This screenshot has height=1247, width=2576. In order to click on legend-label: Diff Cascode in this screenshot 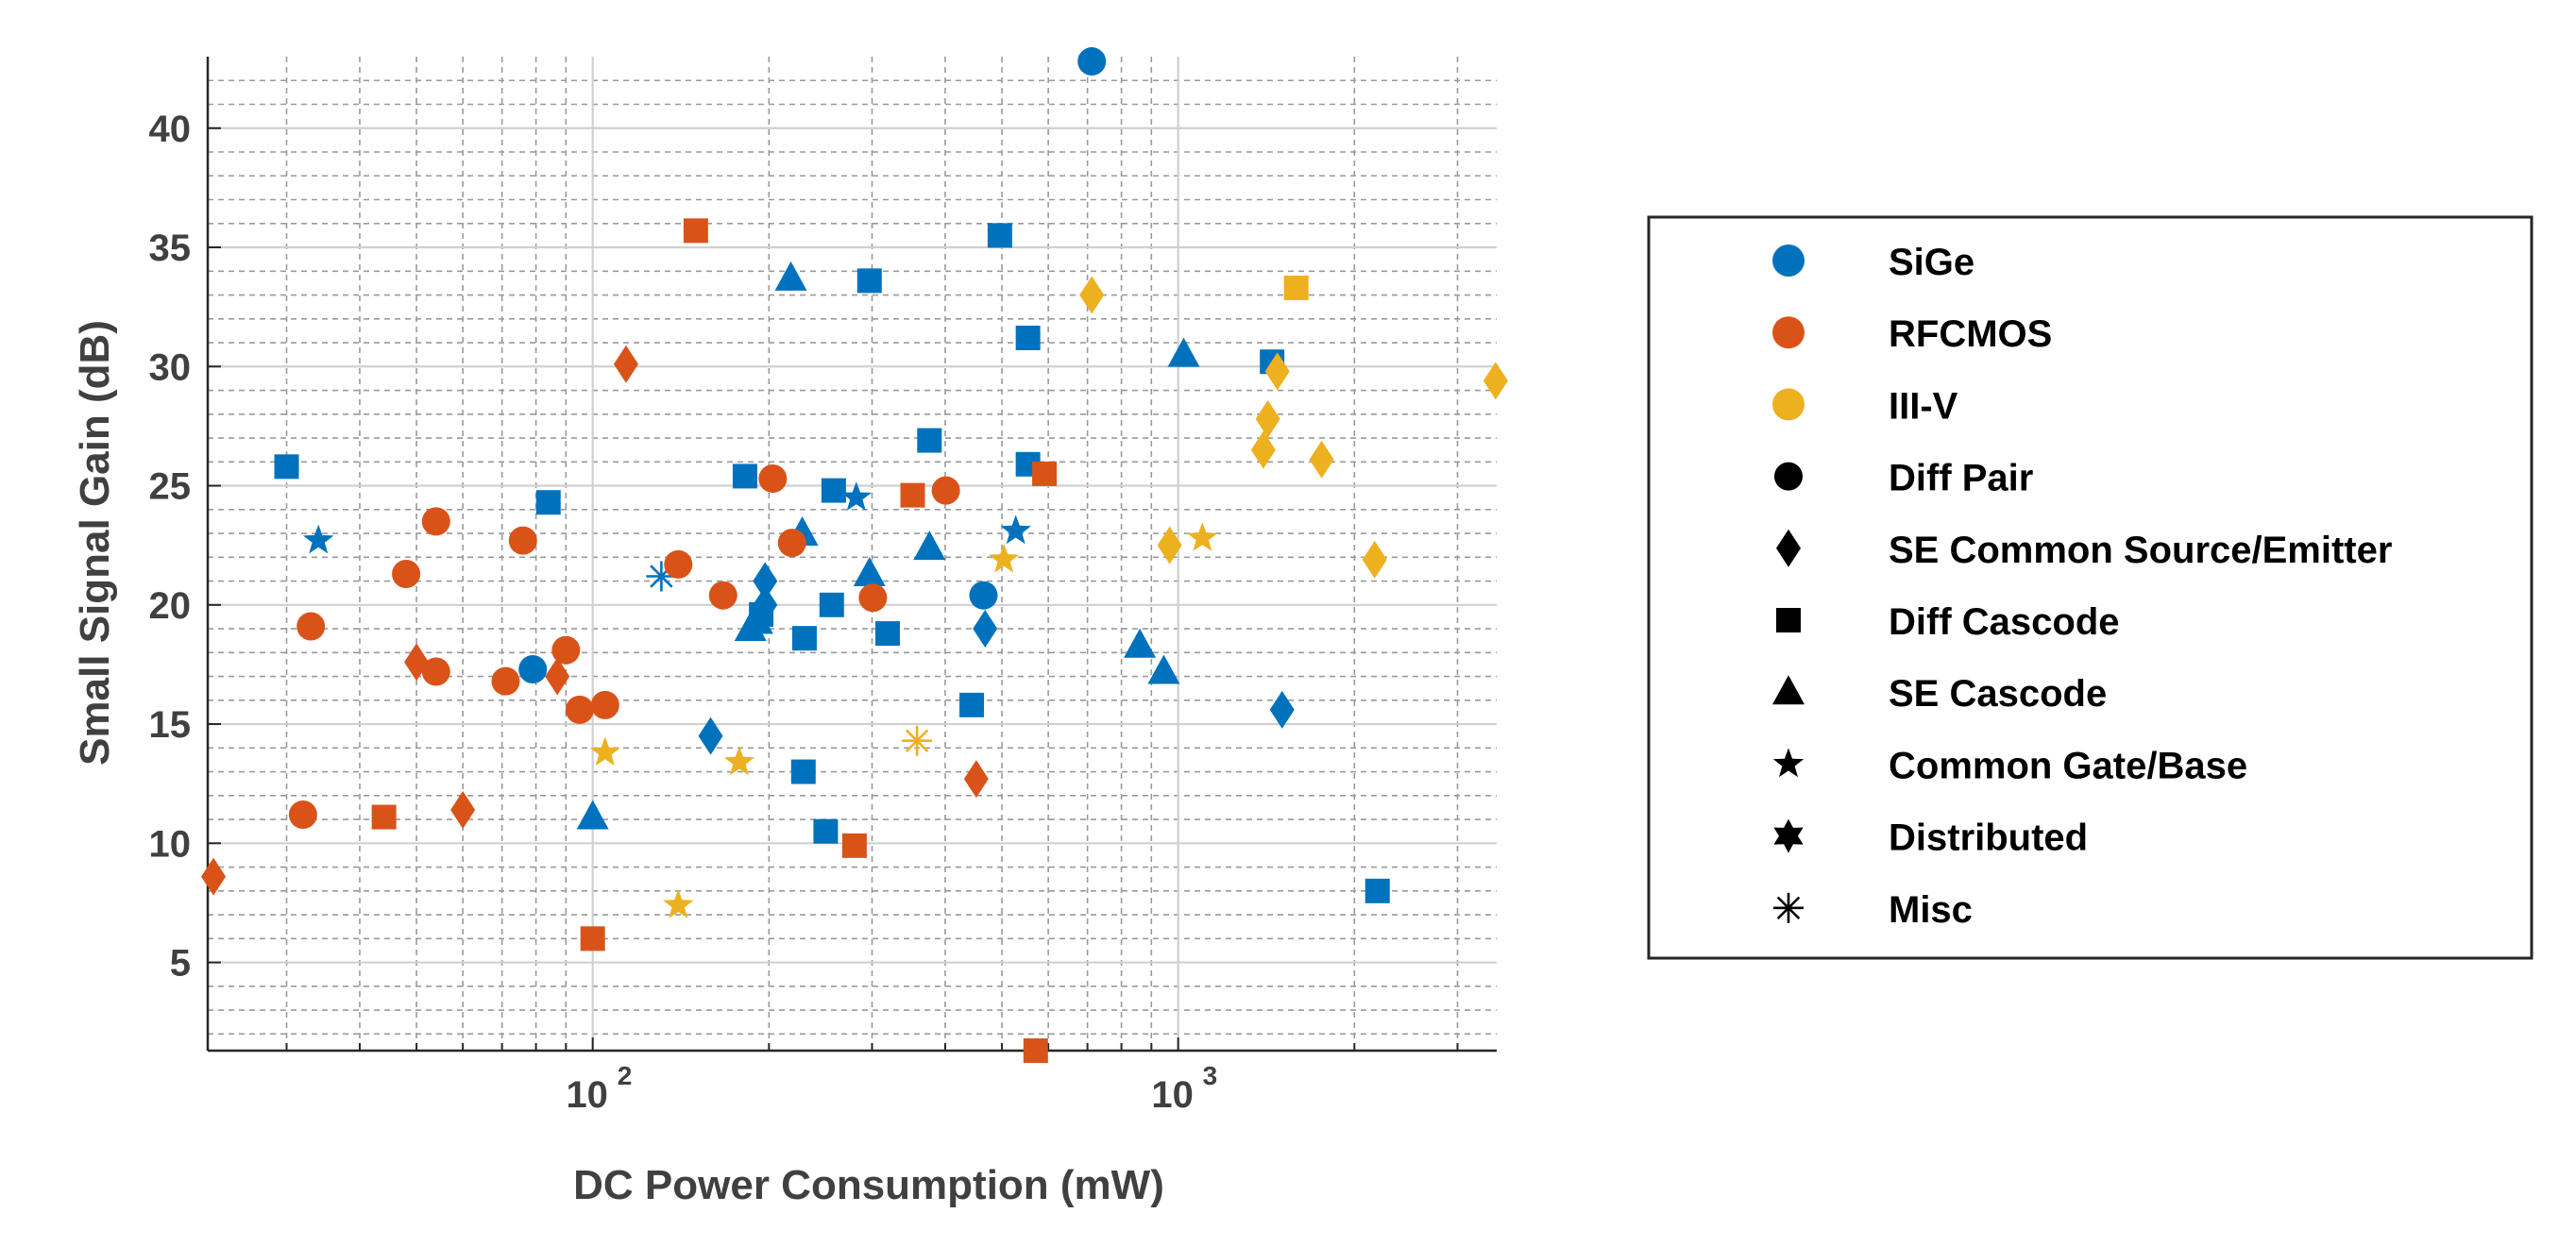, I will do `click(2004, 622)`.